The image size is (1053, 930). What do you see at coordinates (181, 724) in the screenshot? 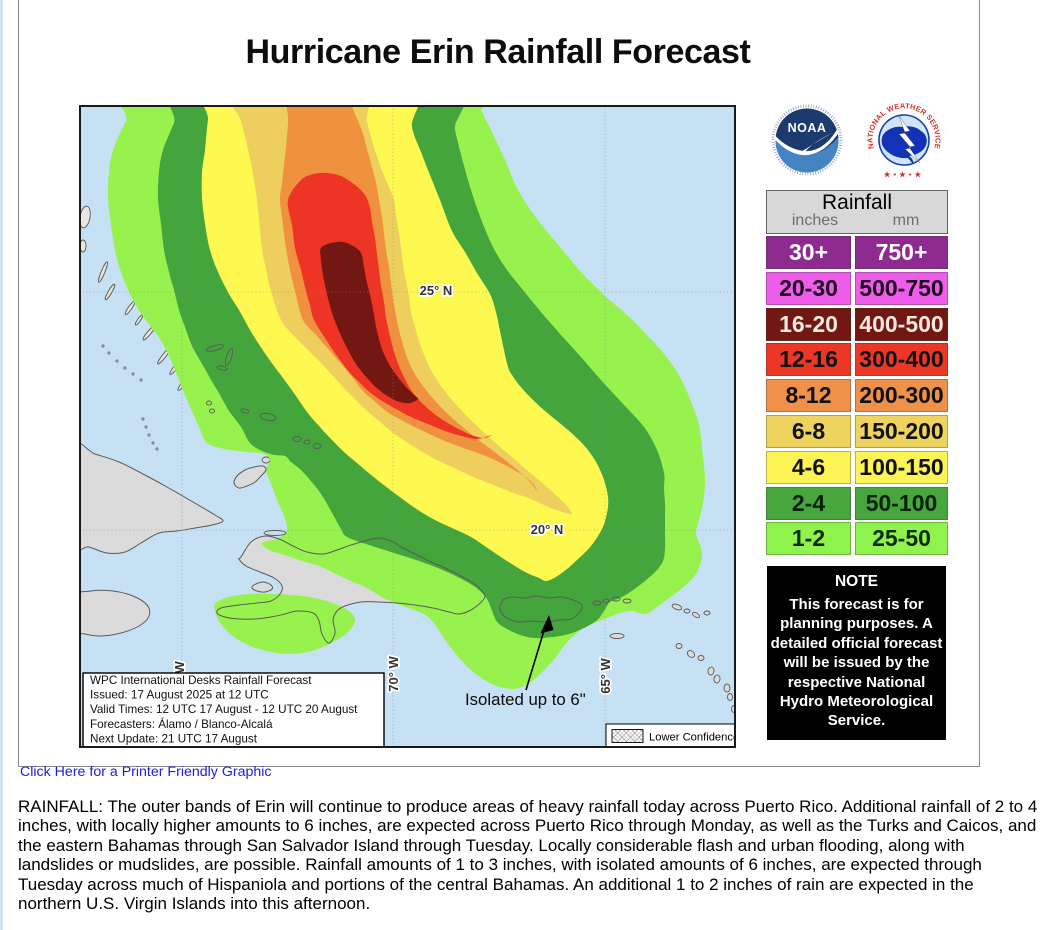
I see `svg-text:Forecasters: Álamo / Blanco-Al: Forecasters: Álamo / Blanco-Alcalá` at bounding box center [181, 724].